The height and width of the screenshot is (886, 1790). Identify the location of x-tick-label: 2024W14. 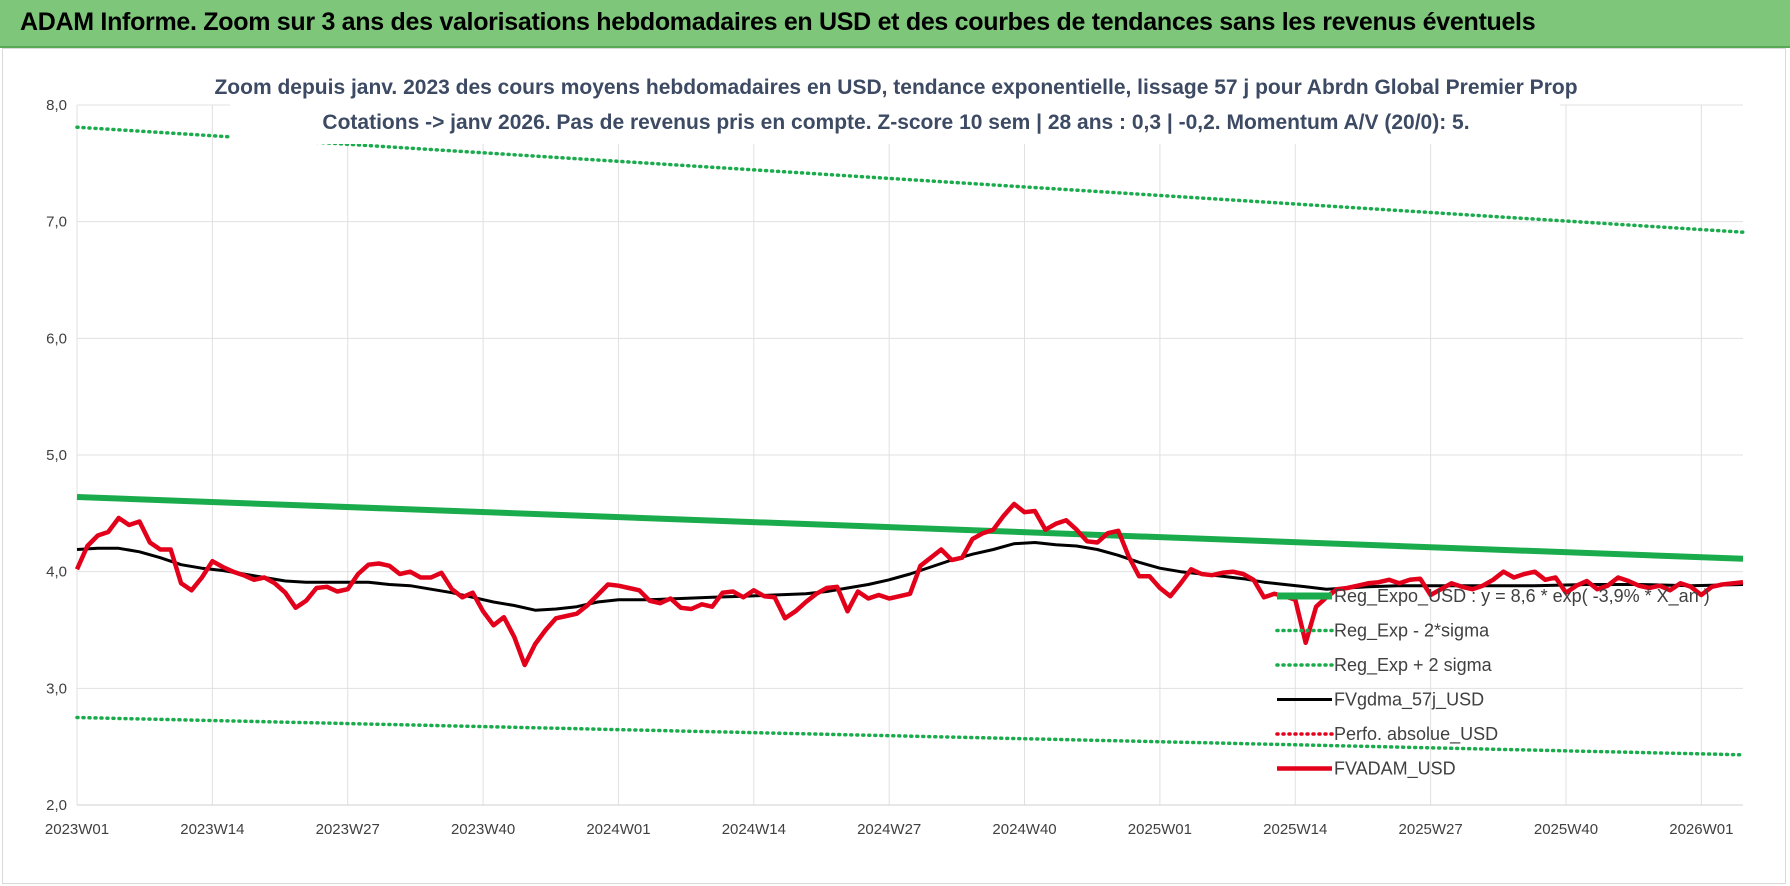
(754, 829).